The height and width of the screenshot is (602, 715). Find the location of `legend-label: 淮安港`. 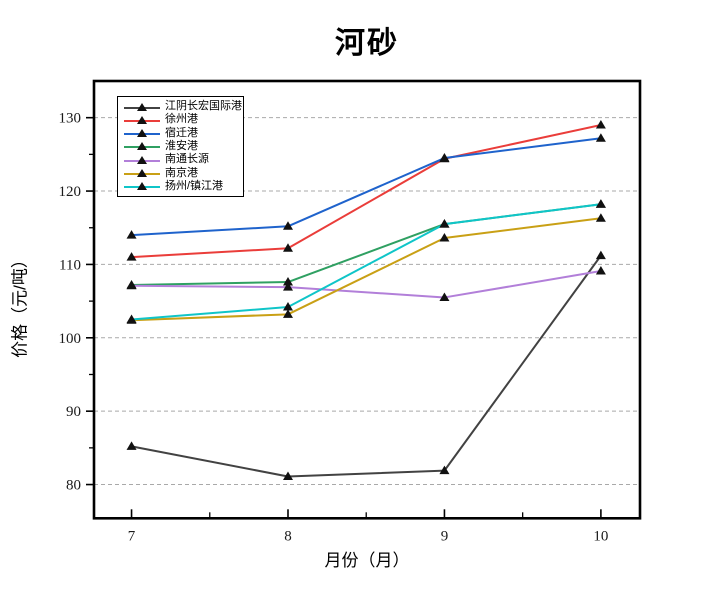

legend-label: 淮安港 is located at coordinates (181, 145).